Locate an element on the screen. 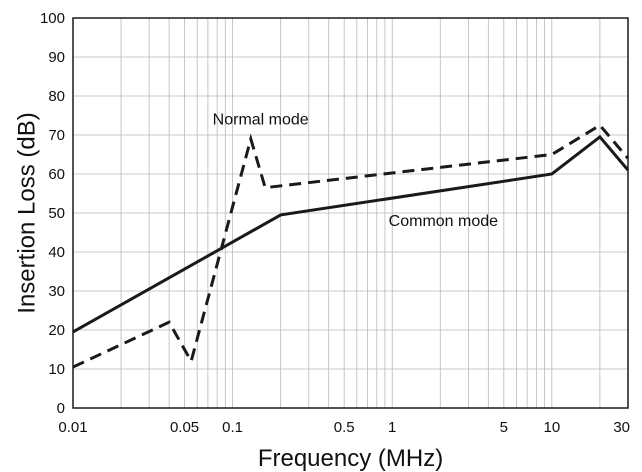  x-tick-label: 0.1 is located at coordinates (232, 427).